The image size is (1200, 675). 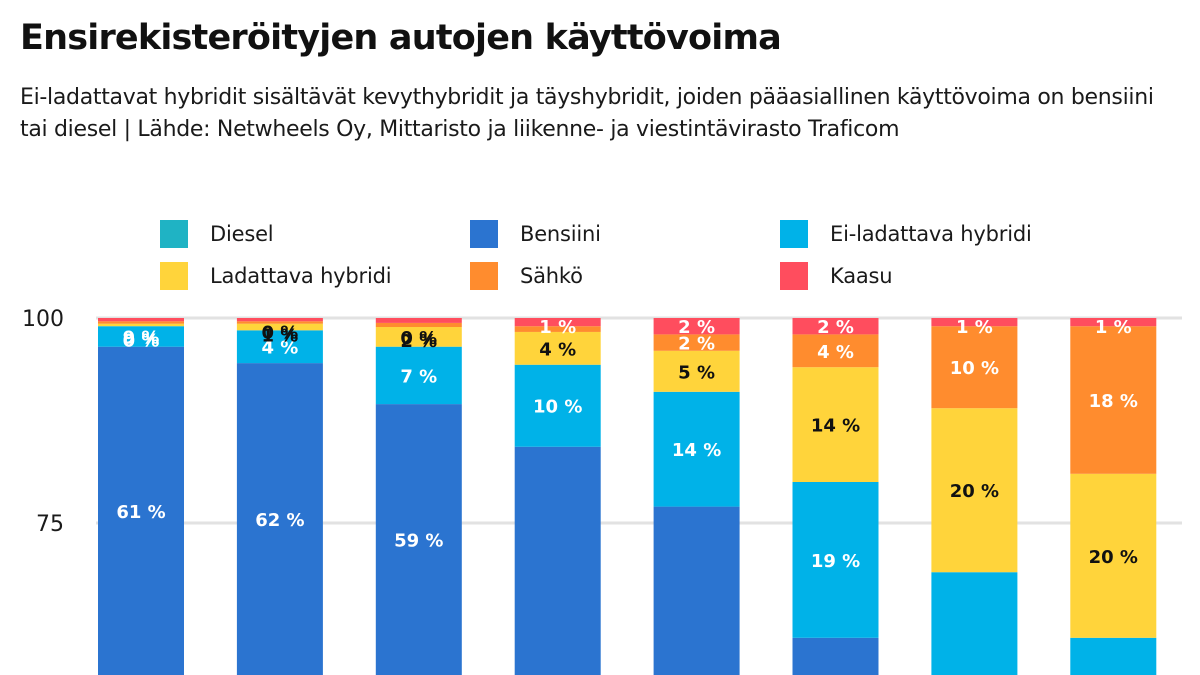 I want to click on data-label: 61 %, so click(x=140, y=512).